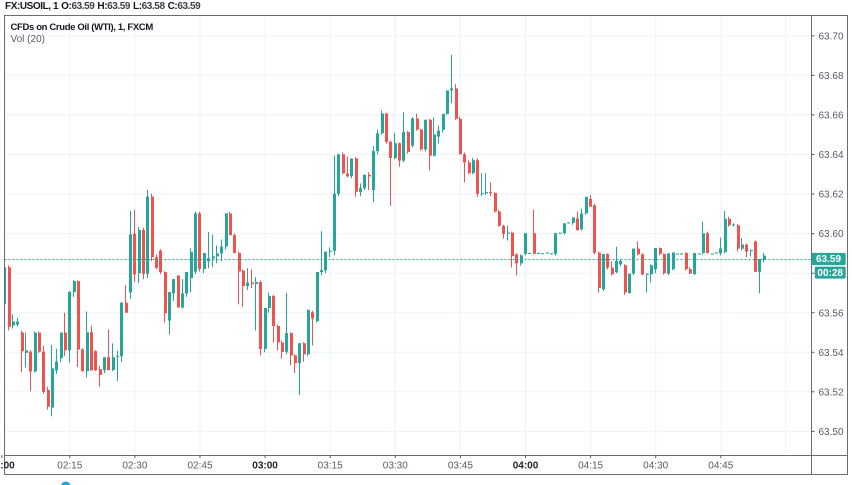 The height and width of the screenshot is (485, 852). What do you see at coordinates (830, 273) in the screenshot?
I see `svg-text: 00:28` at bounding box center [830, 273].